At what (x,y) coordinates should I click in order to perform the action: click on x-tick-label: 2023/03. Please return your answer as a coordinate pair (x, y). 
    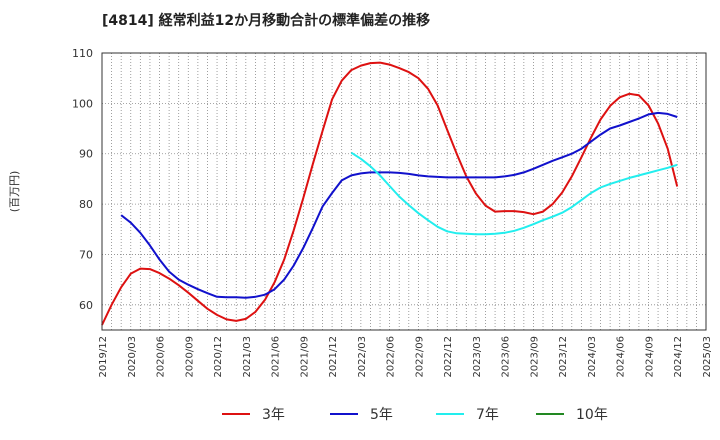
    Looking at the image, I should click on (477, 357).